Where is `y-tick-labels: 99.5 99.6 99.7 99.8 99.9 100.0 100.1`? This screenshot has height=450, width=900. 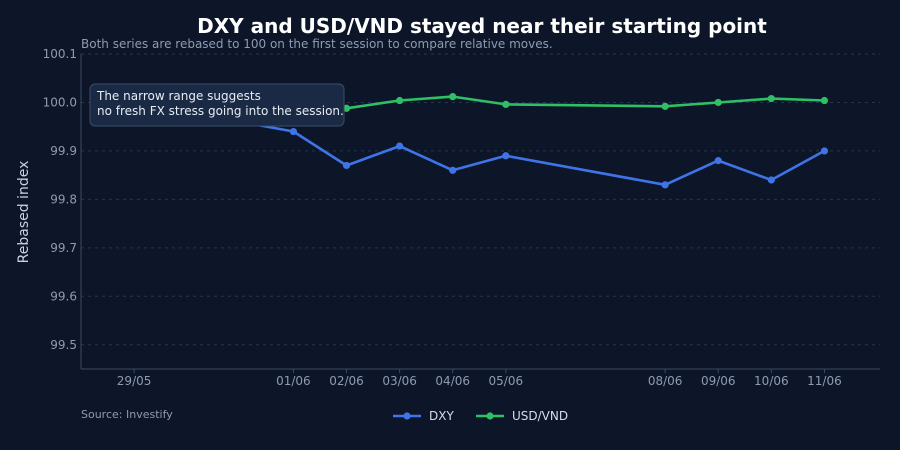
y-tick-labels: 99.5 99.6 99.7 99.8 99.9 100.0 100.1 is located at coordinates (60, 199).